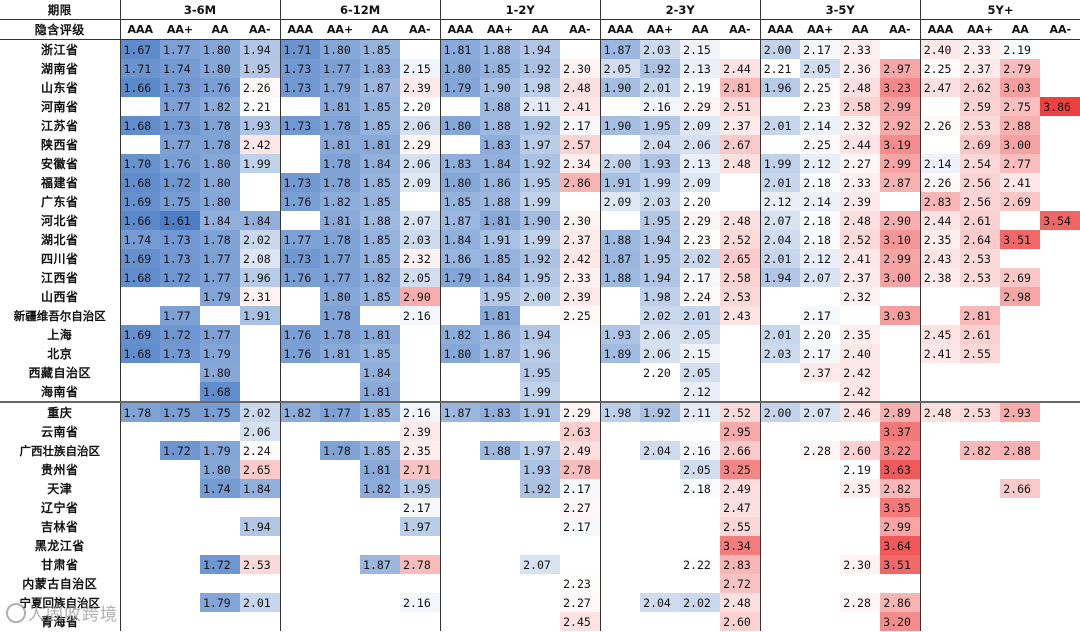 This screenshot has height=632, width=1080. Describe the element at coordinates (220, 49) in the screenshot. I see `heatmap-cell: 1.80` at that location.